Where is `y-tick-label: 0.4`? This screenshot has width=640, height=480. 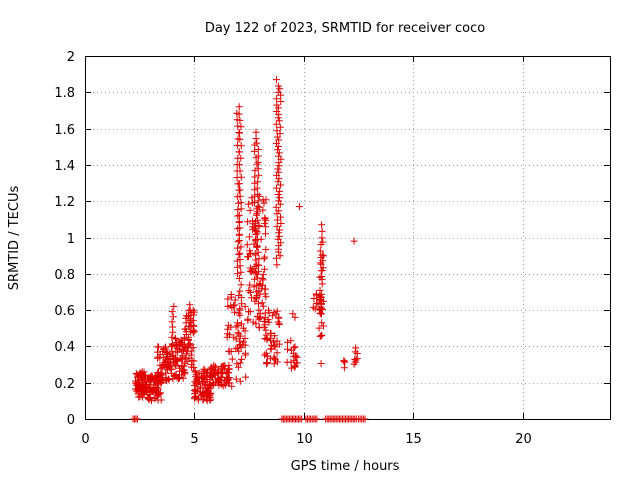
y-tick-label: 0.4 is located at coordinates (64, 347).